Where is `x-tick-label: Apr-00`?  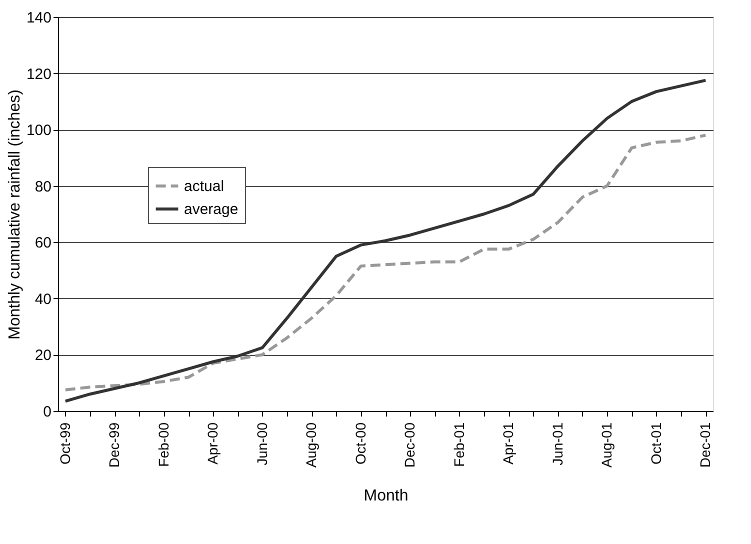 x-tick-label: Apr-00 is located at coordinates (212, 443).